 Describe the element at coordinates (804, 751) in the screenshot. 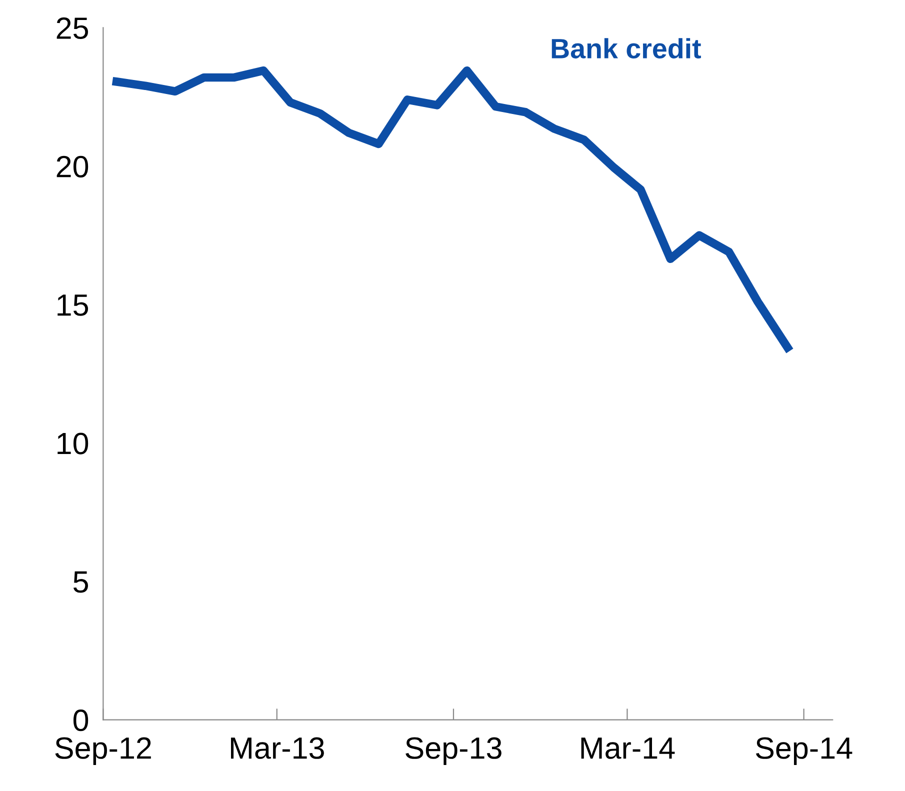

I see `x-tick-label: Sep-14` at that location.